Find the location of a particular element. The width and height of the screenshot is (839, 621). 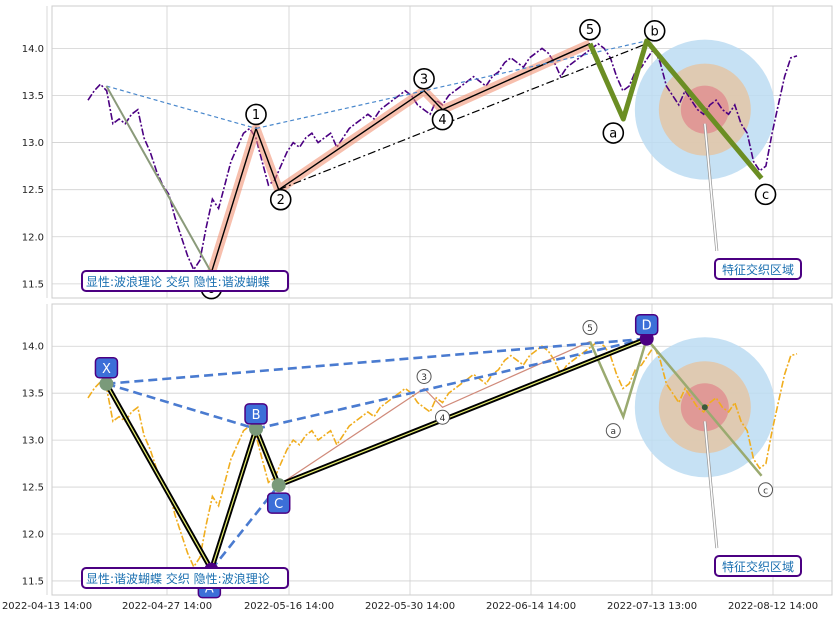

x-tick-label: 2022-04-13 14:00 is located at coordinates (47, 606).